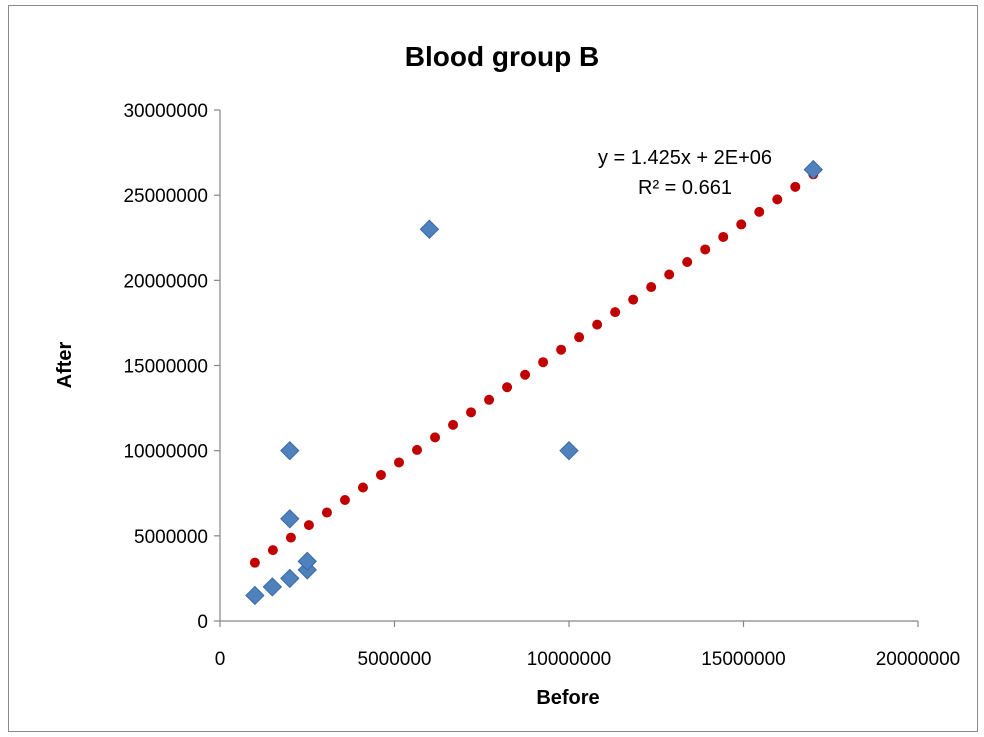  Describe the element at coordinates (685, 158) in the screenshot. I see `trendline-equation: y = 1.425x + 2E+06` at that location.